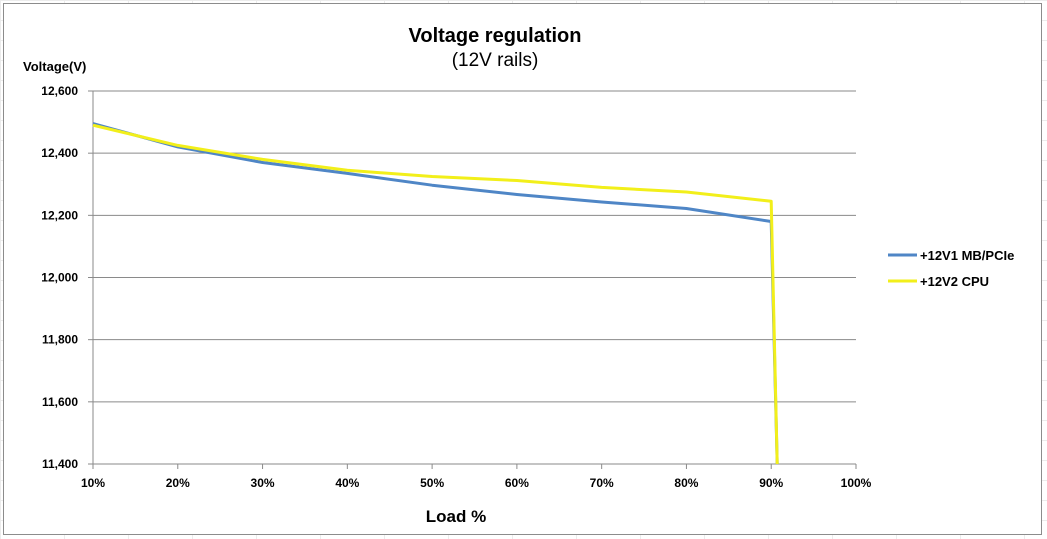 Image resolution: width=1047 pixels, height=539 pixels. What do you see at coordinates (60, 464) in the screenshot?
I see `y-tick-label: 11,400` at bounding box center [60, 464].